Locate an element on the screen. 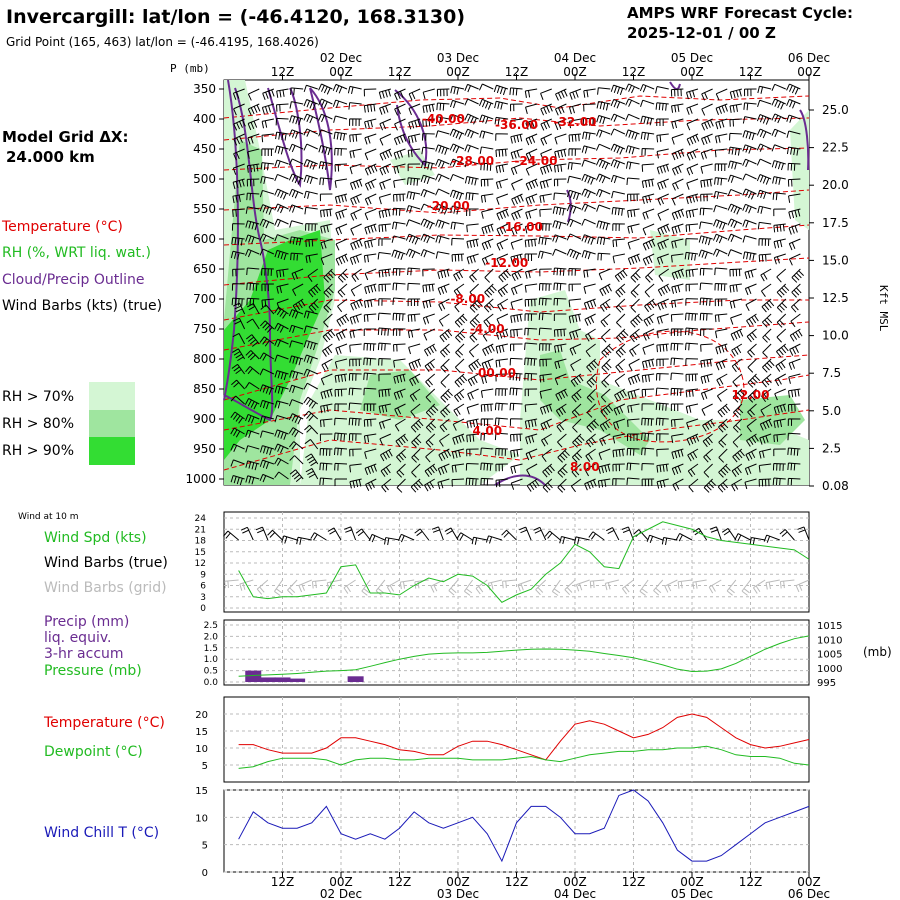  cloud-outline is located at coordinates (804, 140).